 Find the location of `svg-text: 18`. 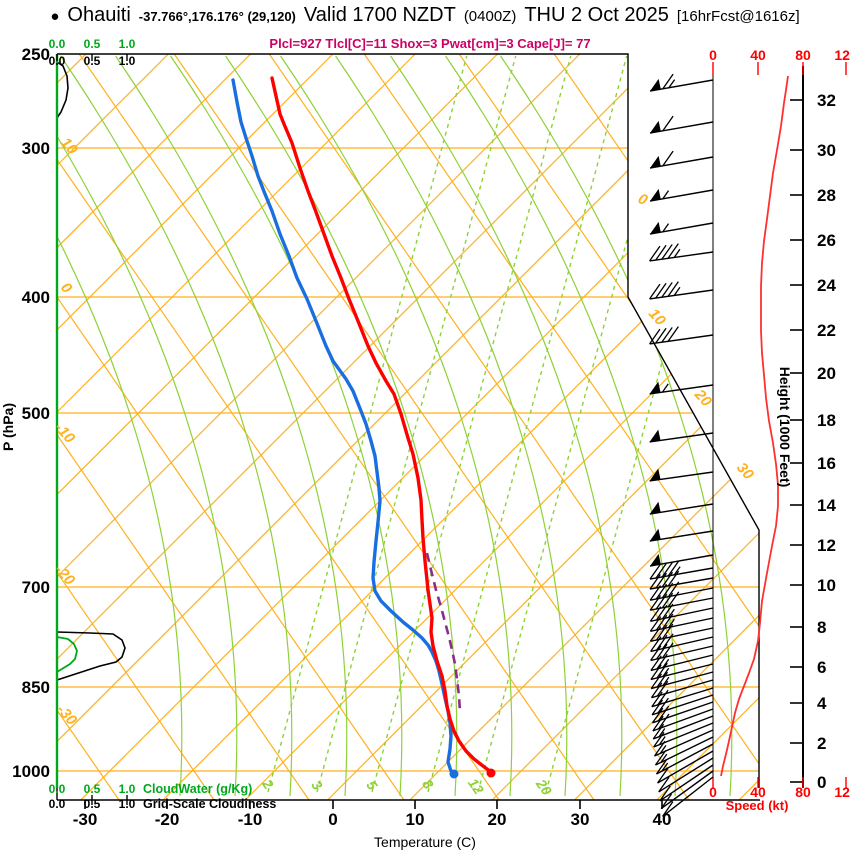

svg-text: 18 is located at coordinates (826, 420).